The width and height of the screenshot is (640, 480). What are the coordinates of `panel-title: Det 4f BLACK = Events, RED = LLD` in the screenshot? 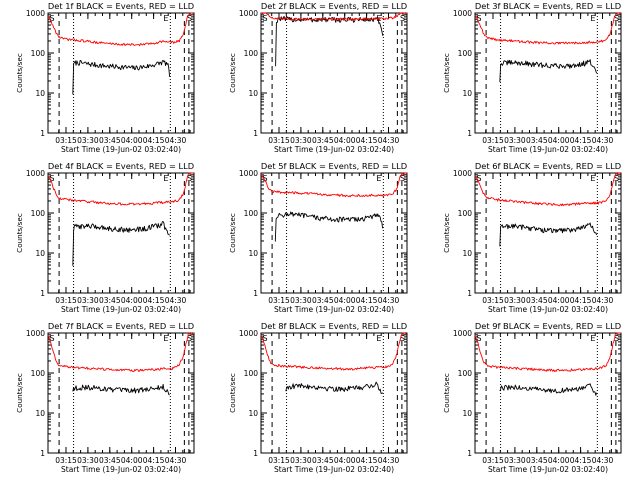 It's located at (121, 166).